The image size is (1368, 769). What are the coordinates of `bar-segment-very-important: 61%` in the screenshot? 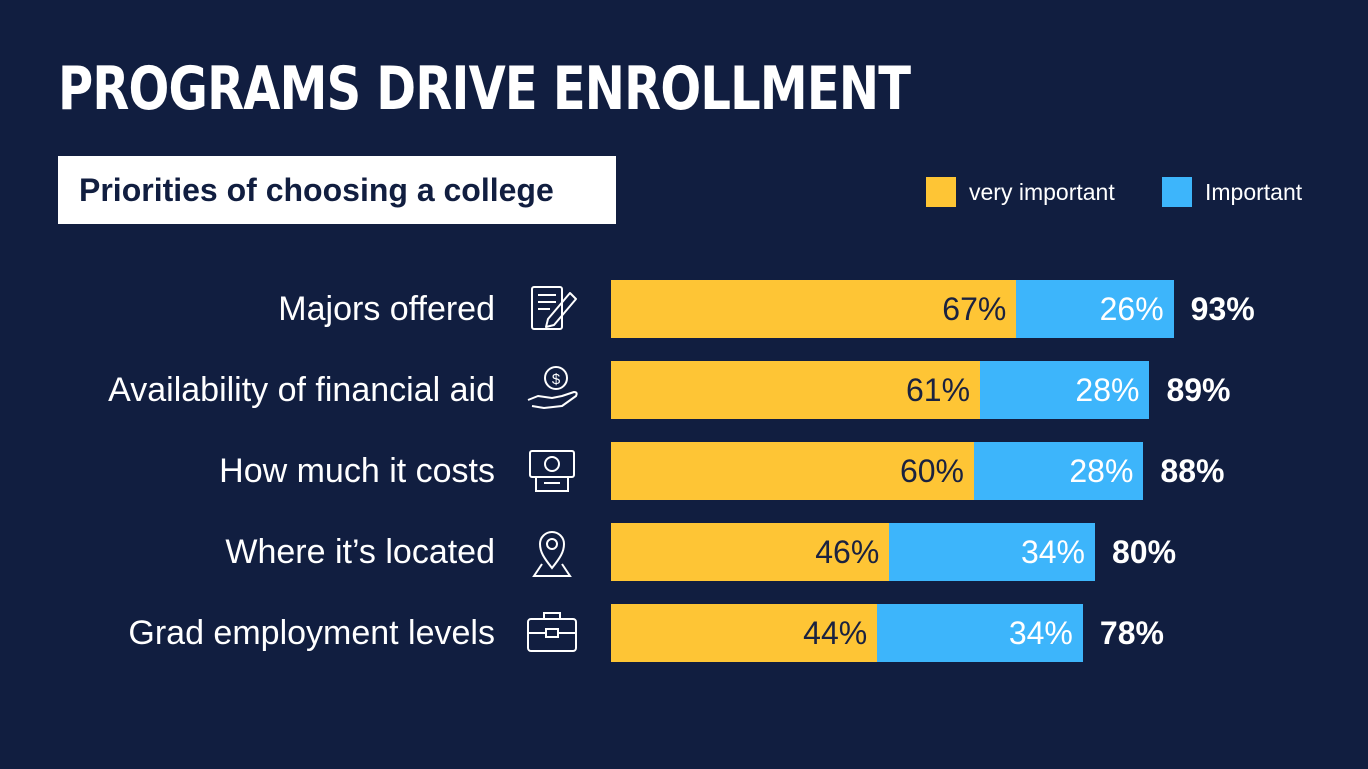 It's located at (796, 390).